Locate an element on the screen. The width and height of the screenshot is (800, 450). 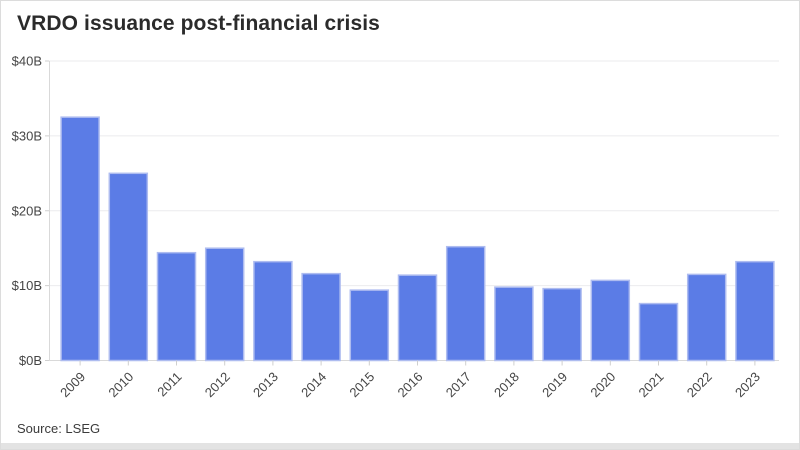
y-tick-label: $40B is located at coordinates (27, 61).